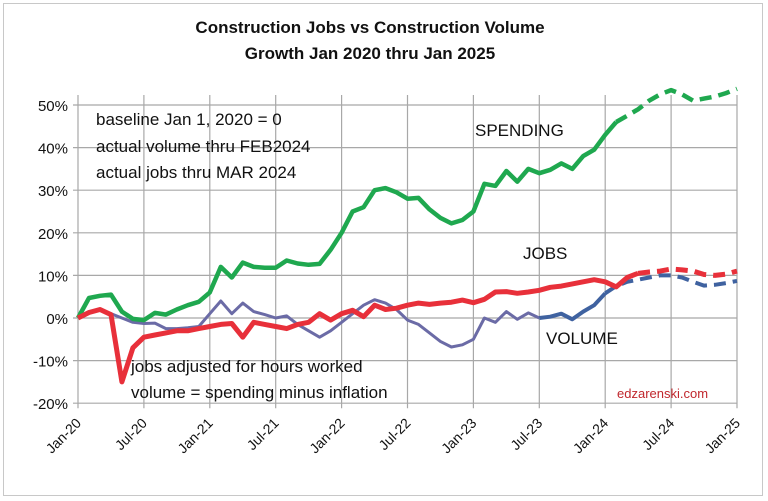 This screenshot has height=501, width=768. Describe the element at coordinates (327, 436) in the screenshot. I see `x-tick-label: Jan-22` at that location.